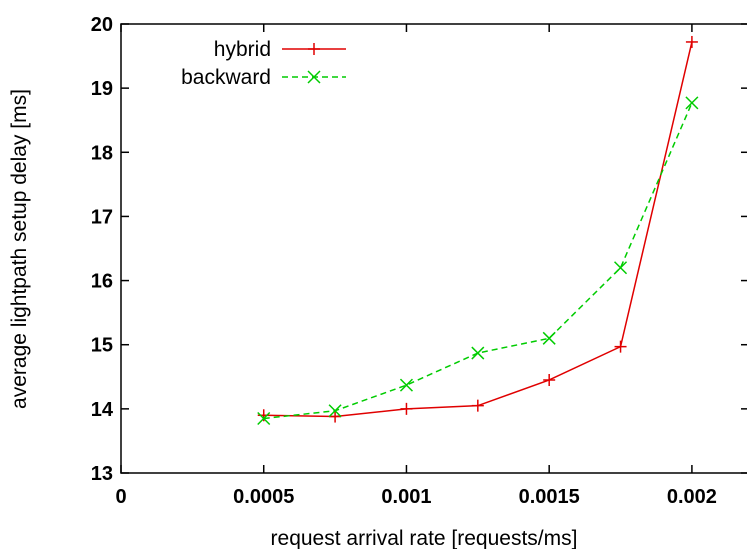  What do you see at coordinates (102, 25) in the screenshot?
I see `y-tick-label: 20` at bounding box center [102, 25].